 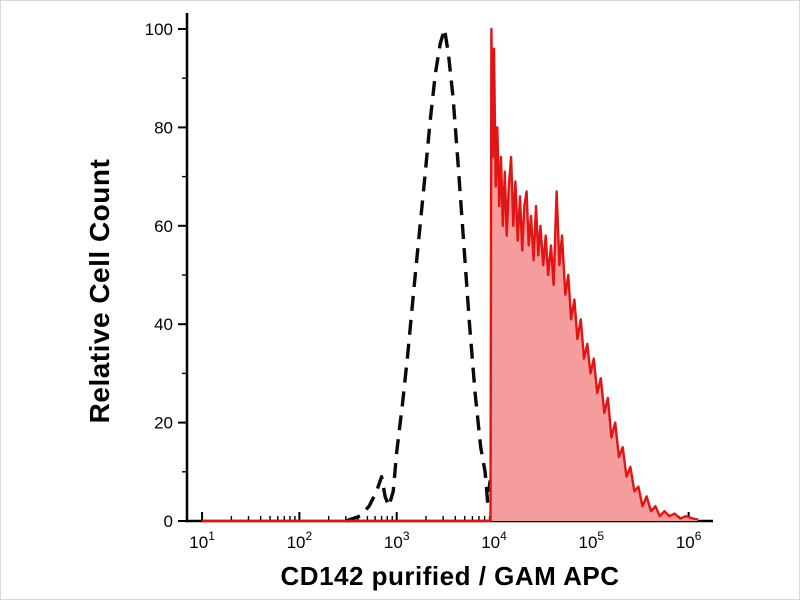 I want to click on y-tick-label: 40, so click(x=163, y=324).